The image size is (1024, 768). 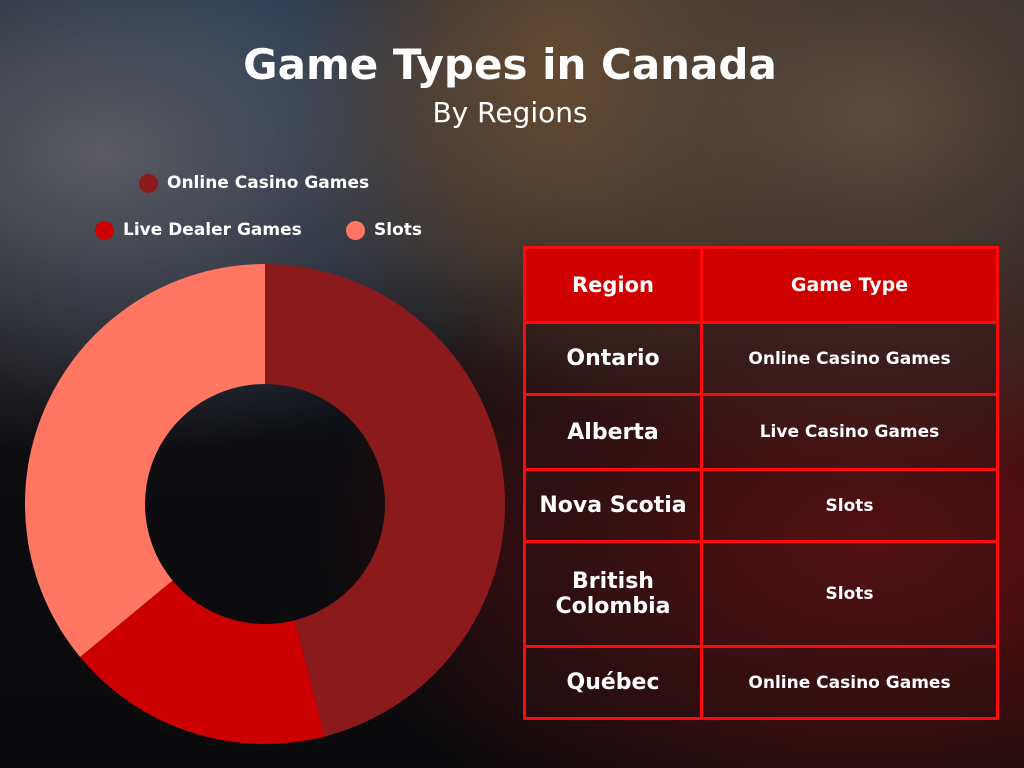 I want to click on legend-item-live-dealer: Live Dealer Games, so click(x=198, y=230).